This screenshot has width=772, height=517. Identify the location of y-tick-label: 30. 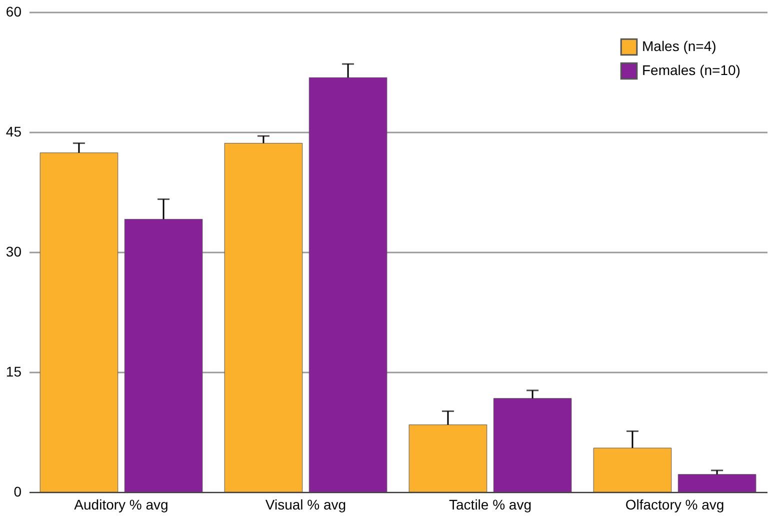
(14, 252).